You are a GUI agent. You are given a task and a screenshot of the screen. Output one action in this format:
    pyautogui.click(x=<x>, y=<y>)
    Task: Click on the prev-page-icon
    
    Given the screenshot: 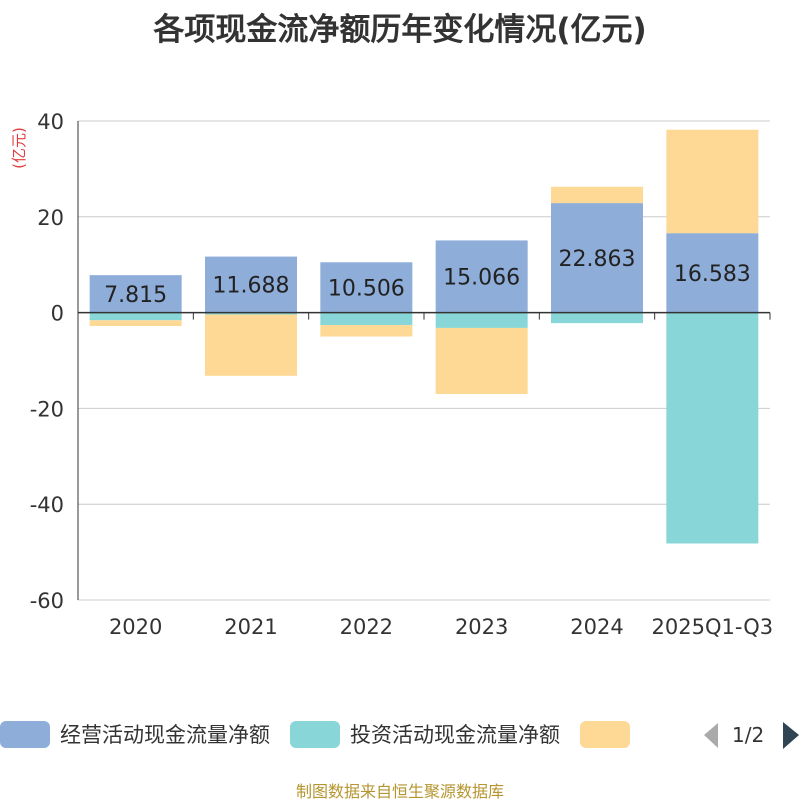 What is the action you would take?
    pyautogui.click(x=711, y=735)
    